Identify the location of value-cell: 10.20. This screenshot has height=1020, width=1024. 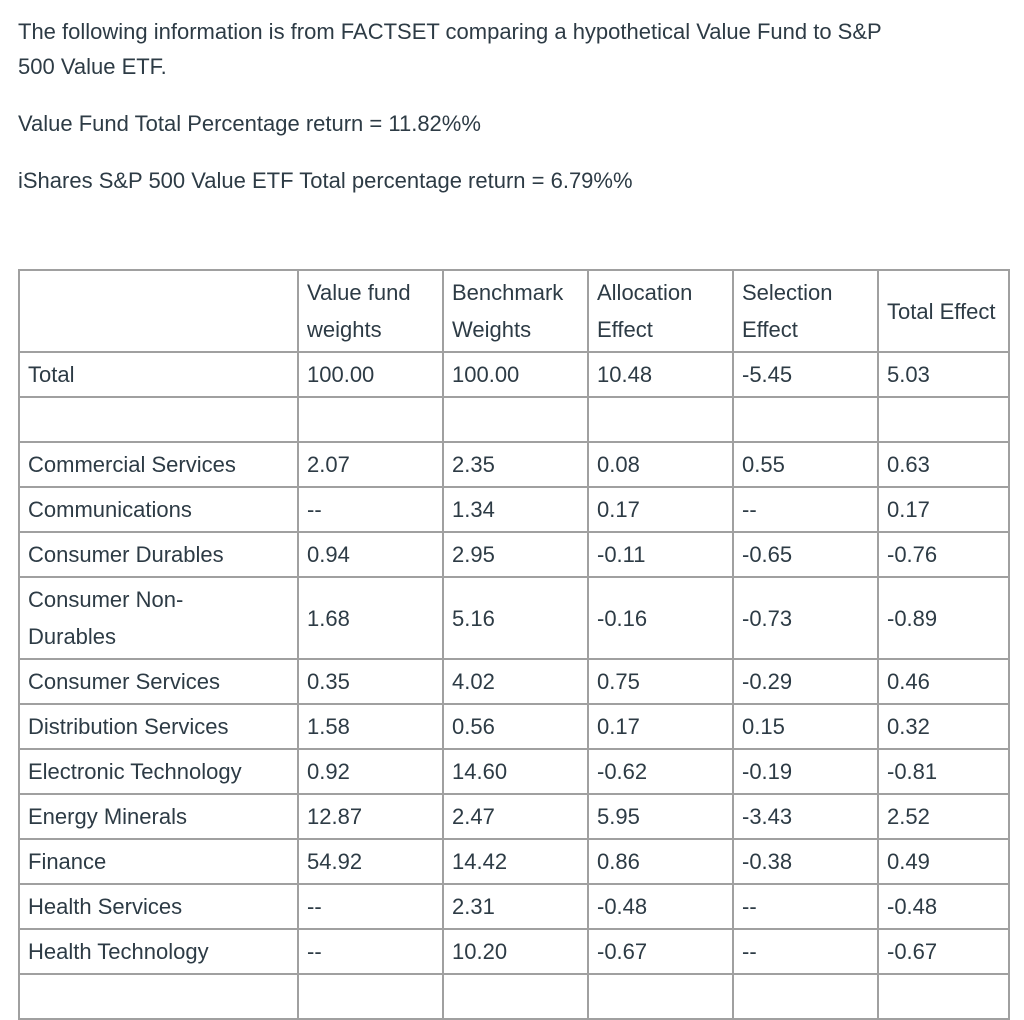
(515, 951).